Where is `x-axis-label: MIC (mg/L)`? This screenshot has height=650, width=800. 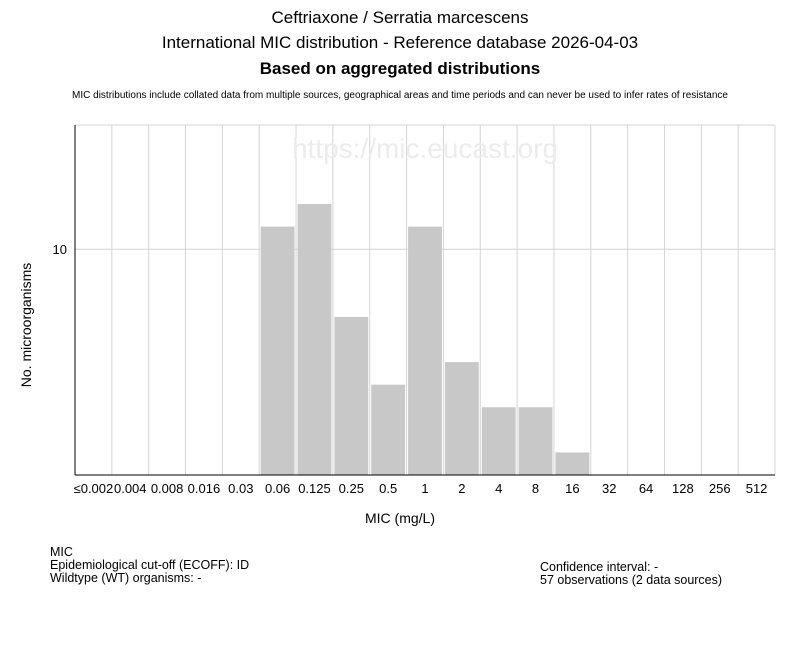 x-axis-label: MIC (mg/L) is located at coordinates (400, 518).